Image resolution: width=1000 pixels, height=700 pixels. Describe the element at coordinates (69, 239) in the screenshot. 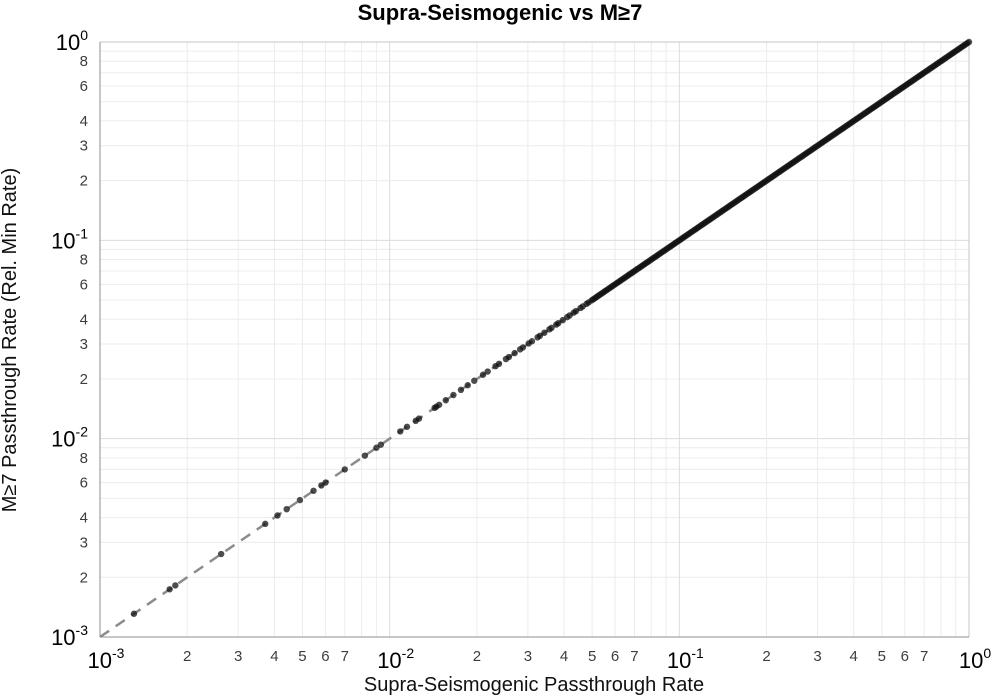

I see `y-tick-label: 10⁻¹` at that location.